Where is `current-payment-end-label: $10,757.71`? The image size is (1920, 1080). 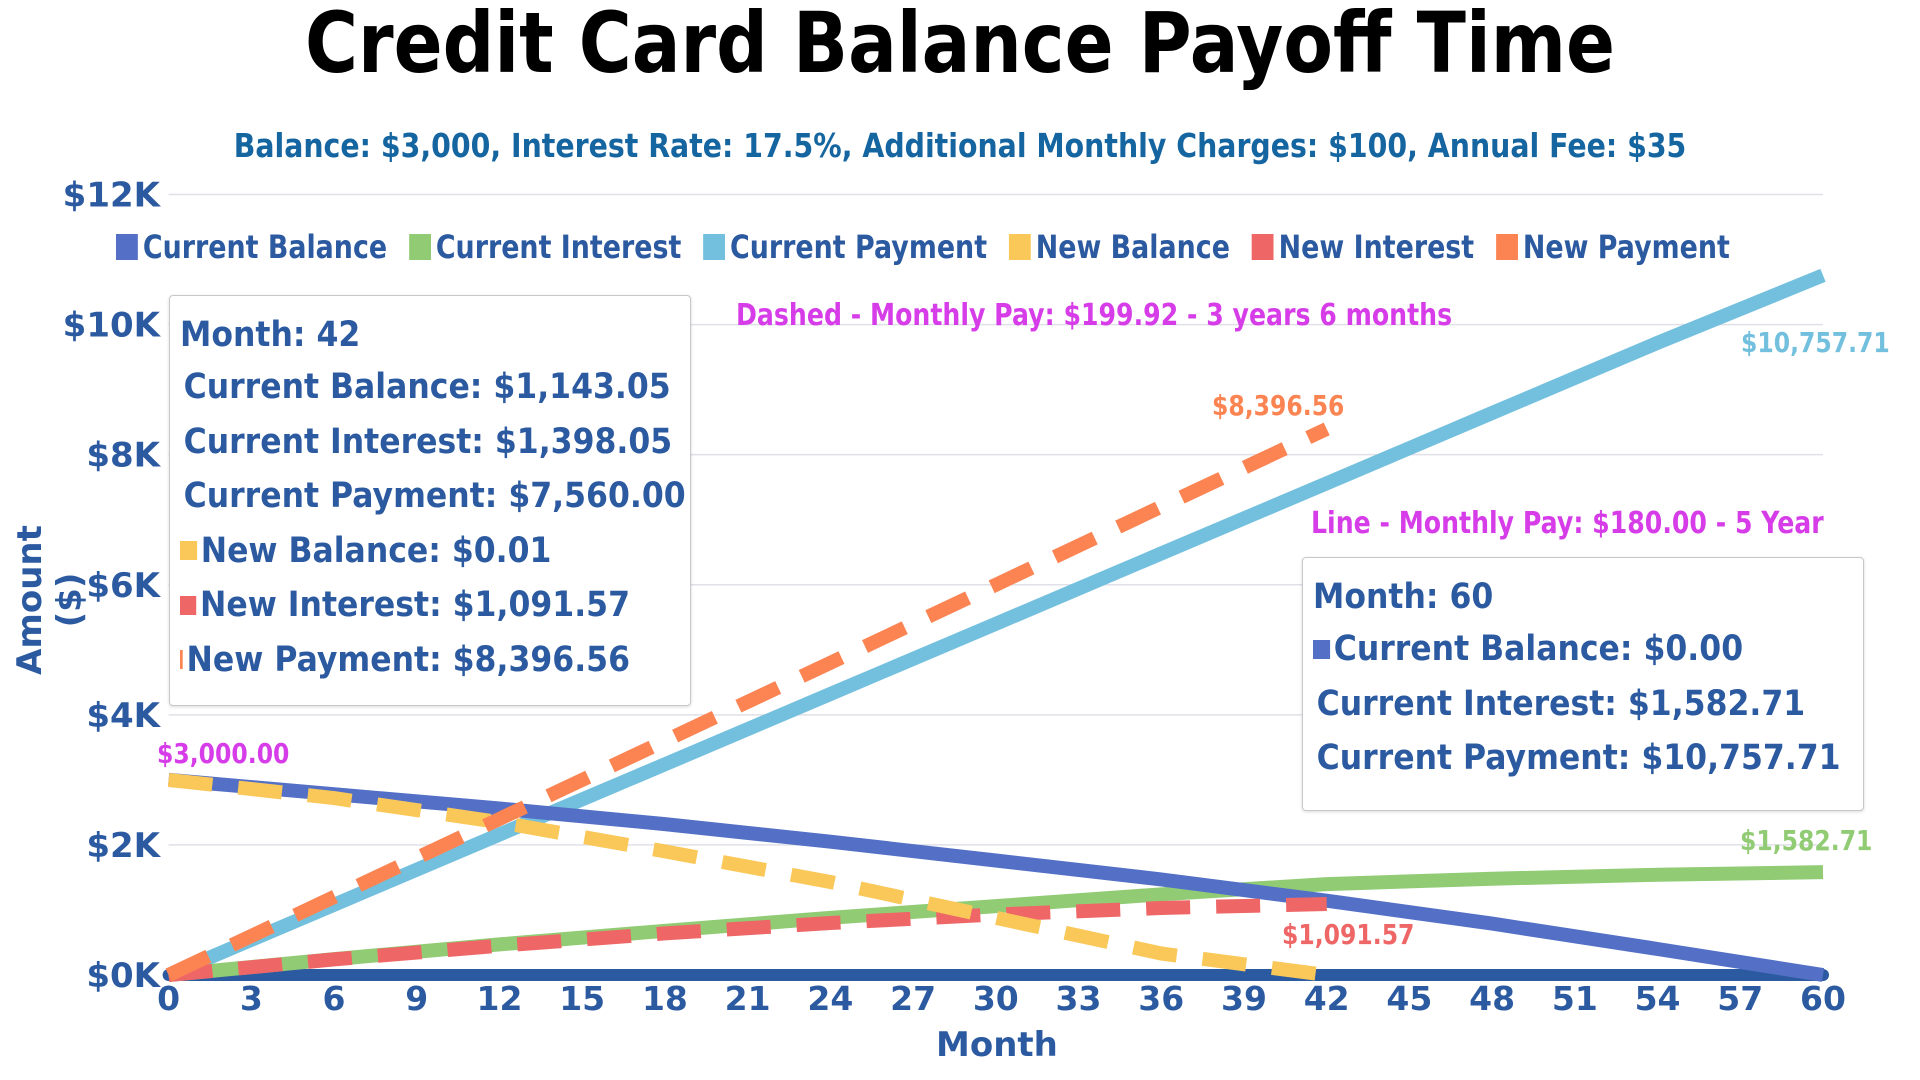 current-payment-end-label: $10,757.71 is located at coordinates (1815, 342).